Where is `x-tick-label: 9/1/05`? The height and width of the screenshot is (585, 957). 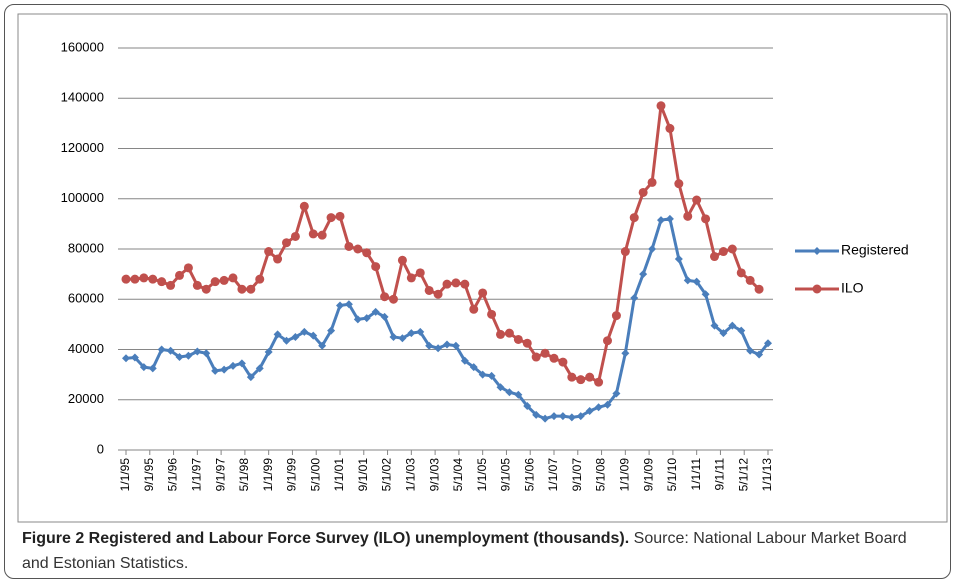 x-tick-label: 9/1/05 is located at coordinates (506, 475).